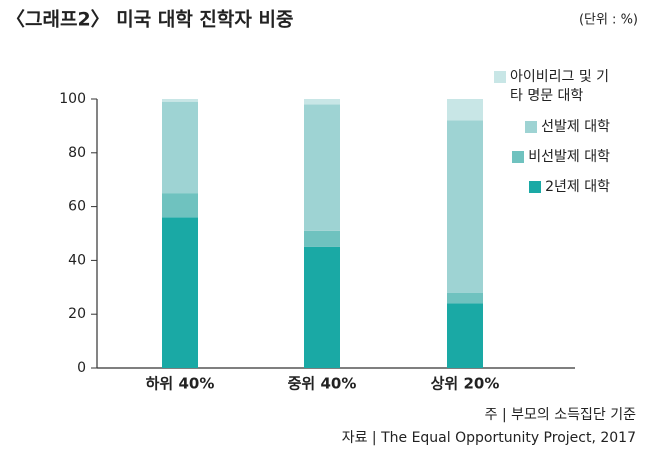  I want to click on source: 자료 | The Equal Opportunity Project, 2017, so click(489, 438).